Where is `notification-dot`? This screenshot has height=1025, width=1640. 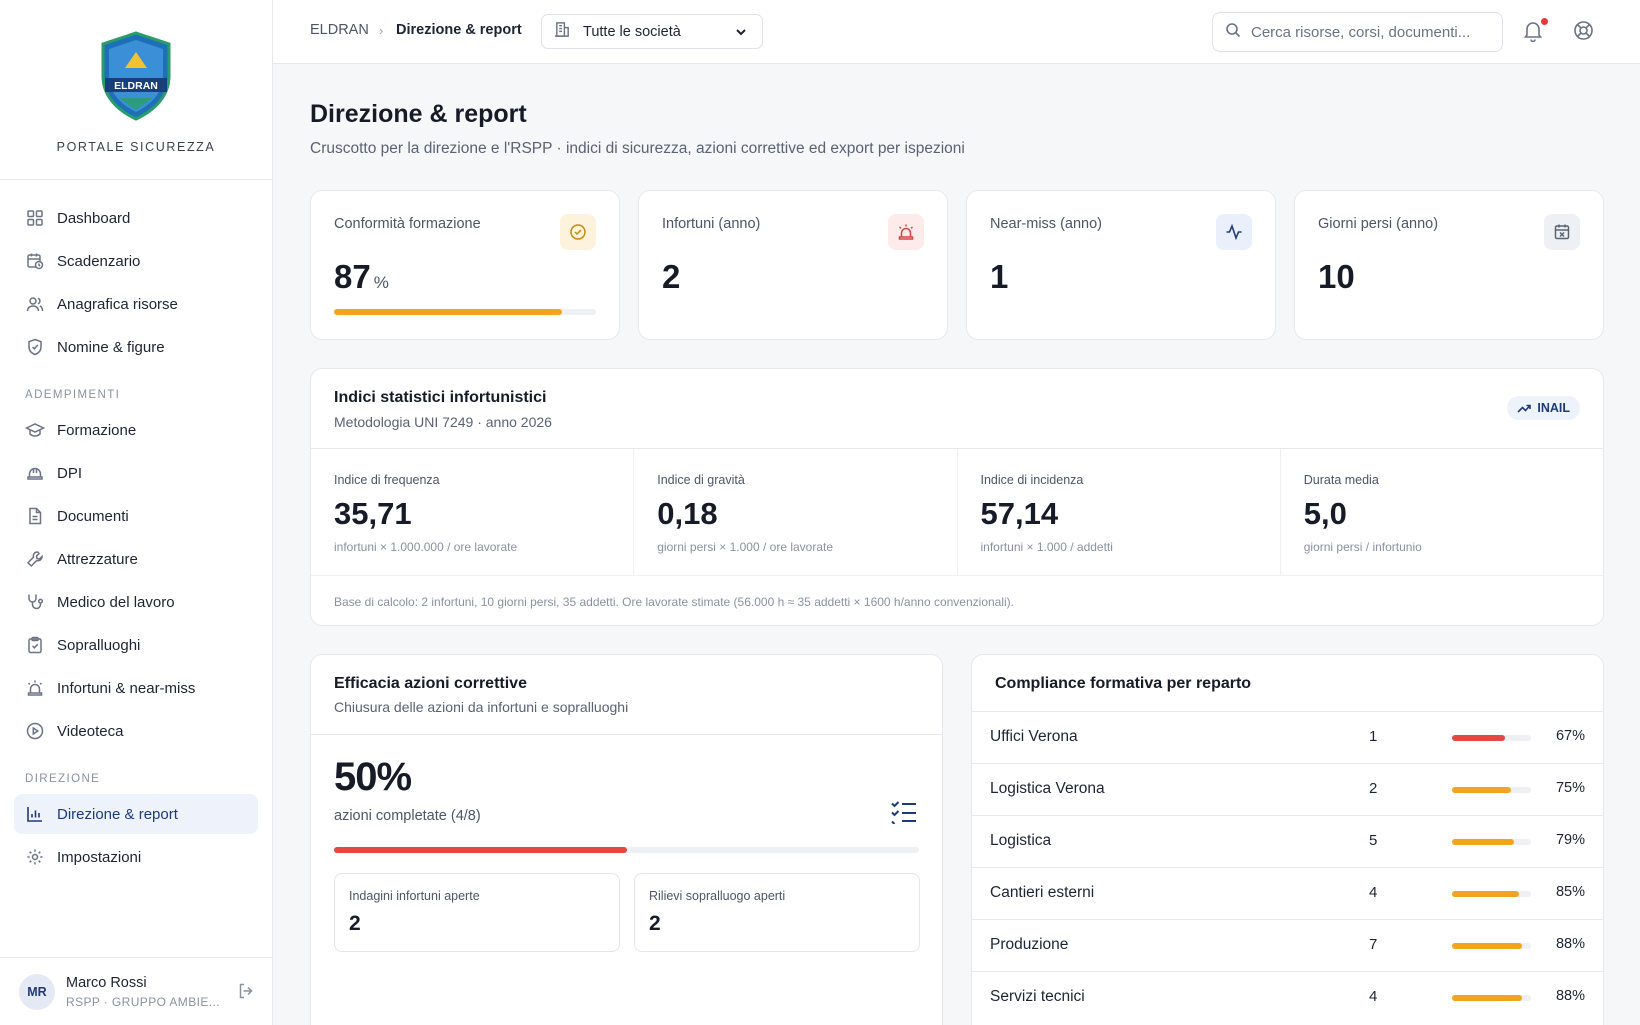
notification-dot is located at coordinates (1544, 21).